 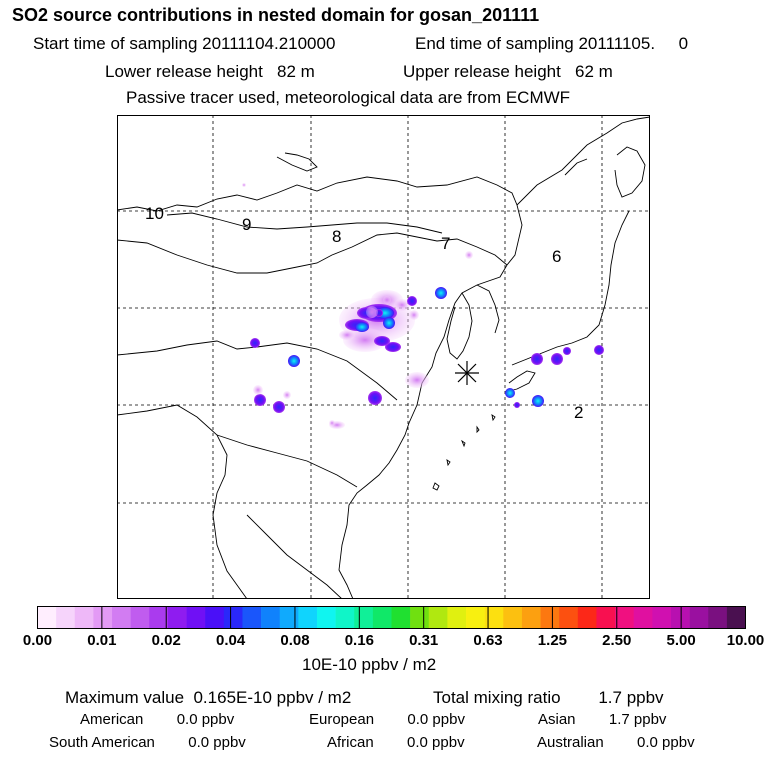 What do you see at coordinates (617, 640) in the screenshot?
I see `colorbar-tick-label: 2.50` at bounding box center [617, 640].